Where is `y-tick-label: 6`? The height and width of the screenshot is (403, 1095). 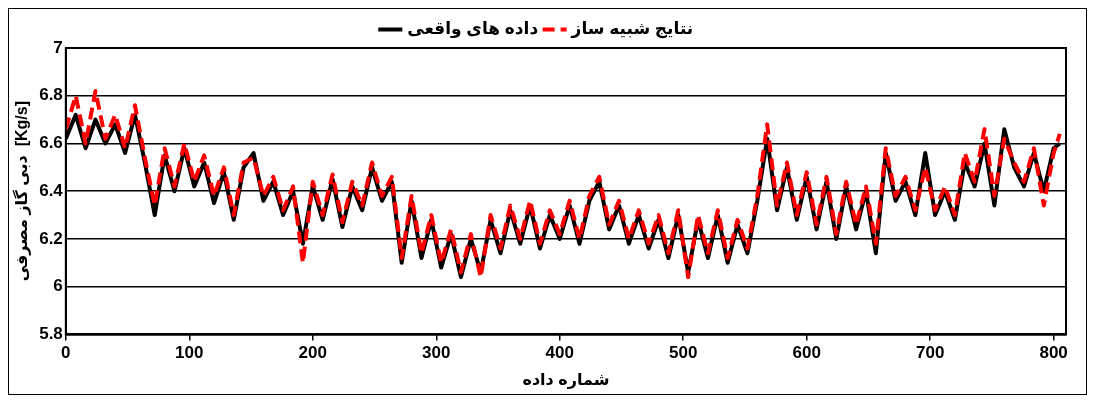
y-tick-label: 6 is located at coordinates (58, 286).